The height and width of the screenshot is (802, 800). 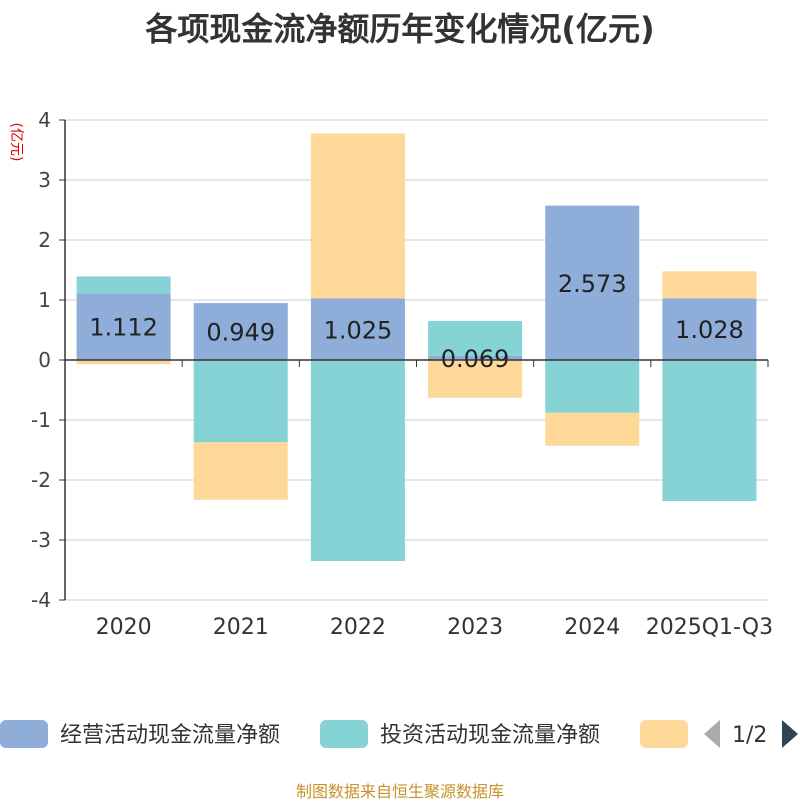 What do you see at coordinates (41, 420) in the screenshot?
I see `y-tick-label: -1` at bounding box center [41, 420].